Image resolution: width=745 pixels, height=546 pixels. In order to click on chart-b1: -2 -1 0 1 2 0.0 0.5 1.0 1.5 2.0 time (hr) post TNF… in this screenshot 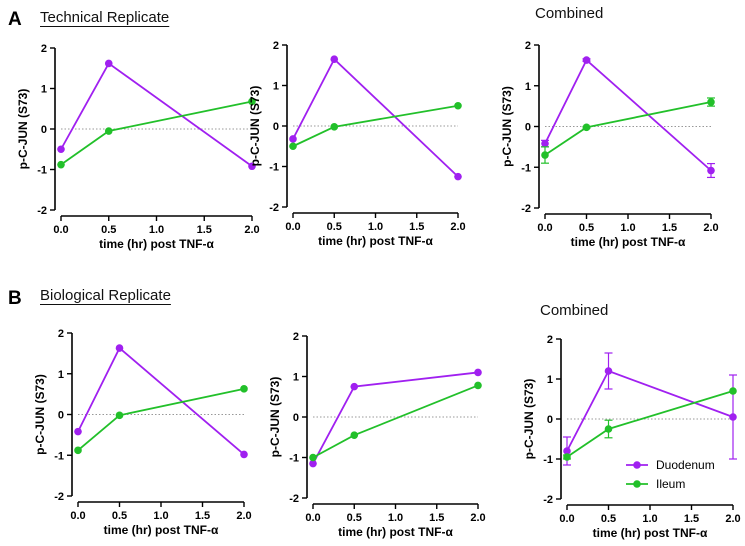, I will do `click(142, 432)`.